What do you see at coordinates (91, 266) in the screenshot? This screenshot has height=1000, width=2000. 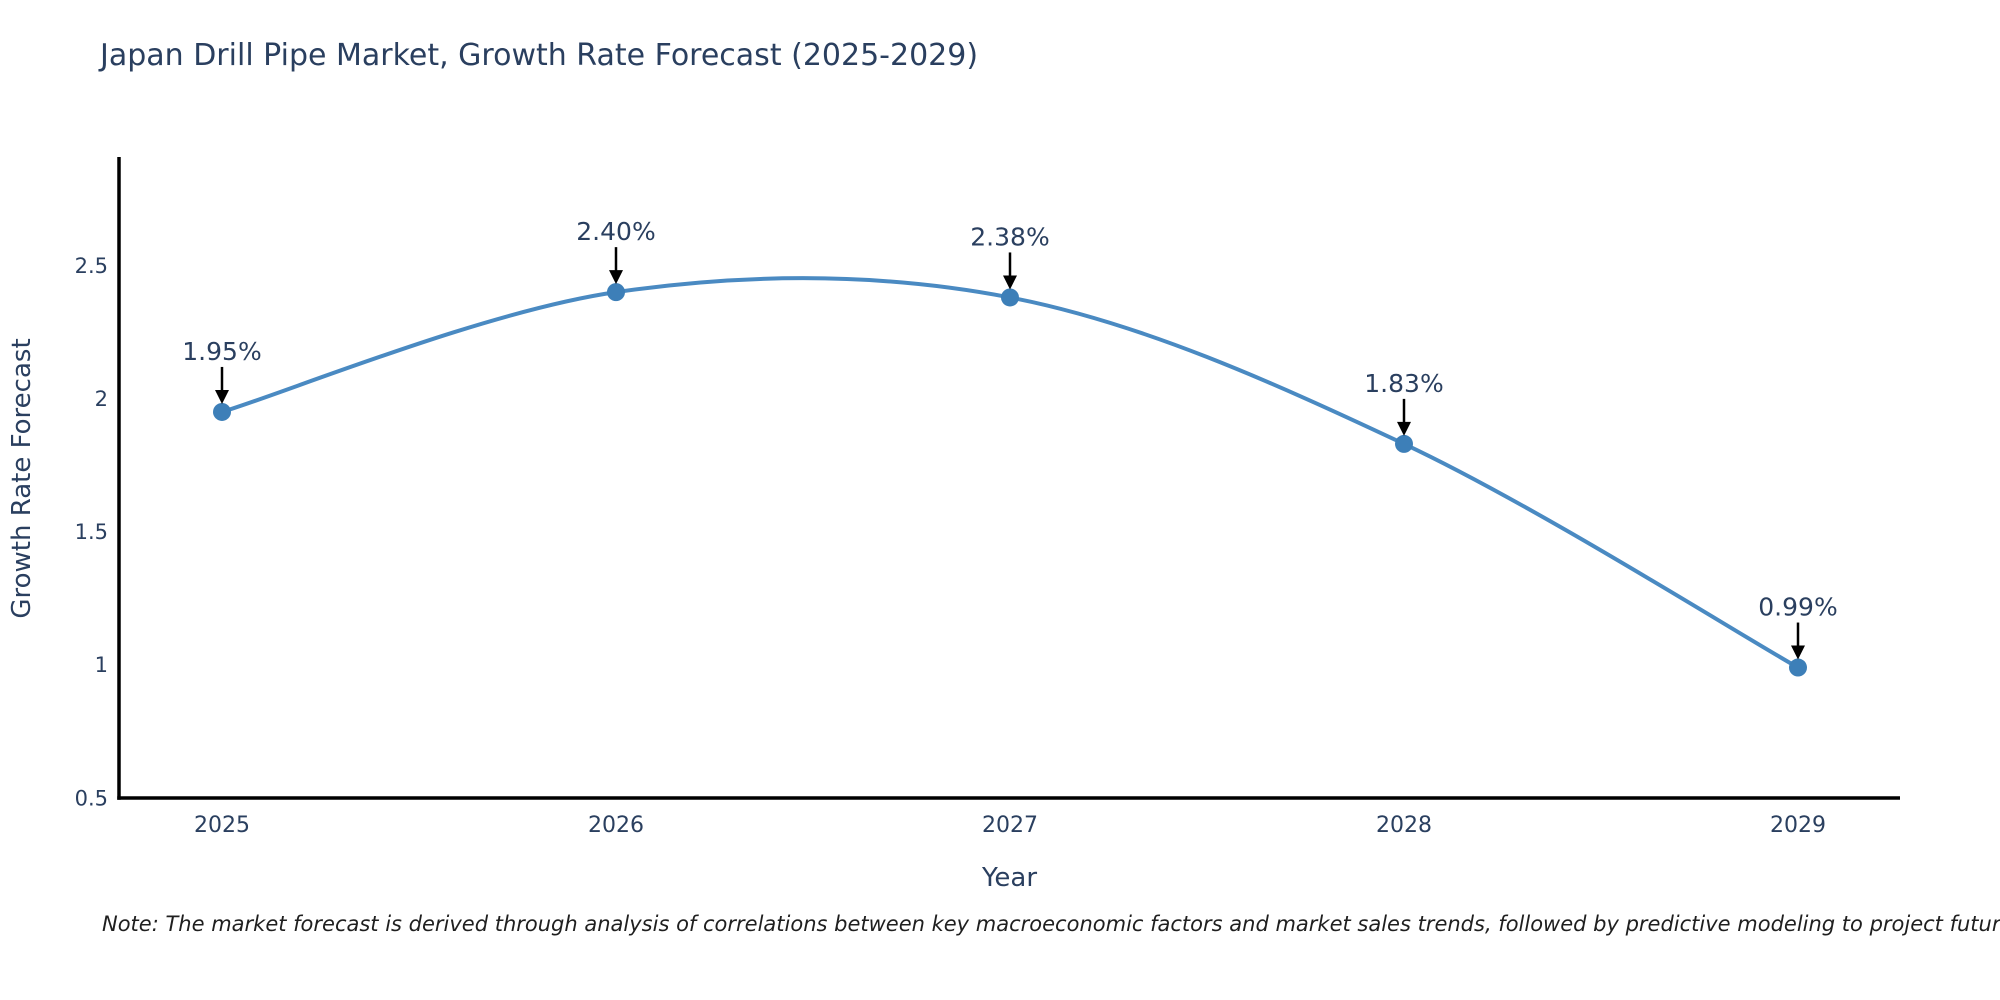 I see `y-tick-label: 2.5` at bounding box center [91, 266].